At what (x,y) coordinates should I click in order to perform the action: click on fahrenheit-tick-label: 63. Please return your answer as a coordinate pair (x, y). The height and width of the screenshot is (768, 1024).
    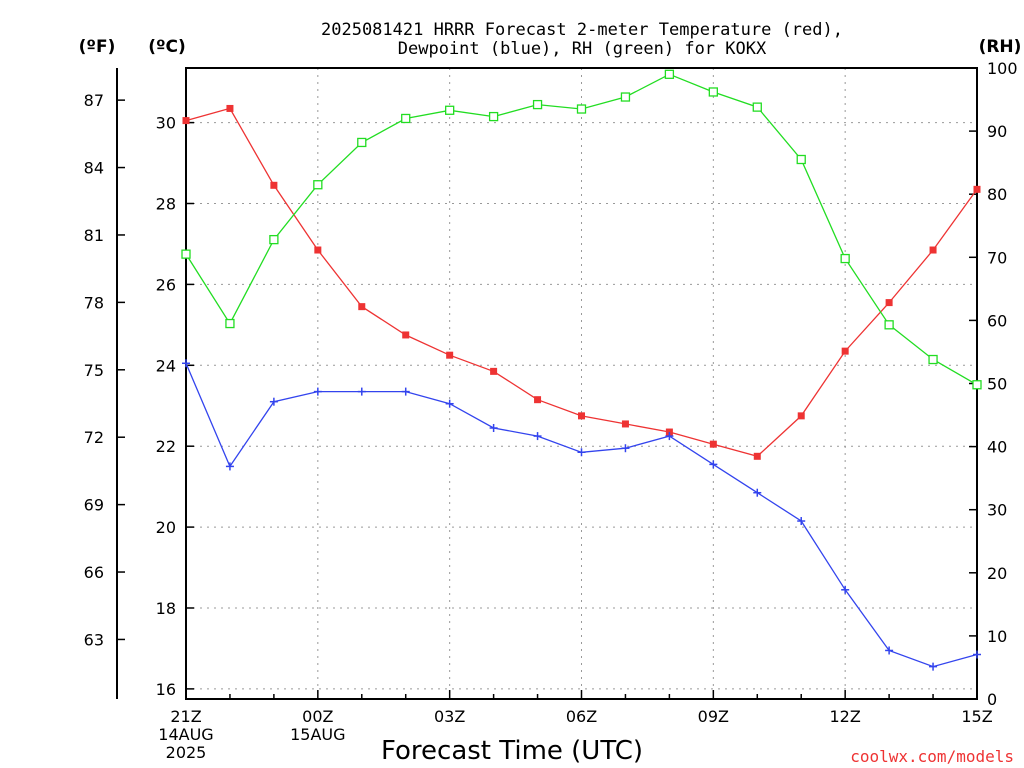
    Looking at the image, I should click on (94, 639).